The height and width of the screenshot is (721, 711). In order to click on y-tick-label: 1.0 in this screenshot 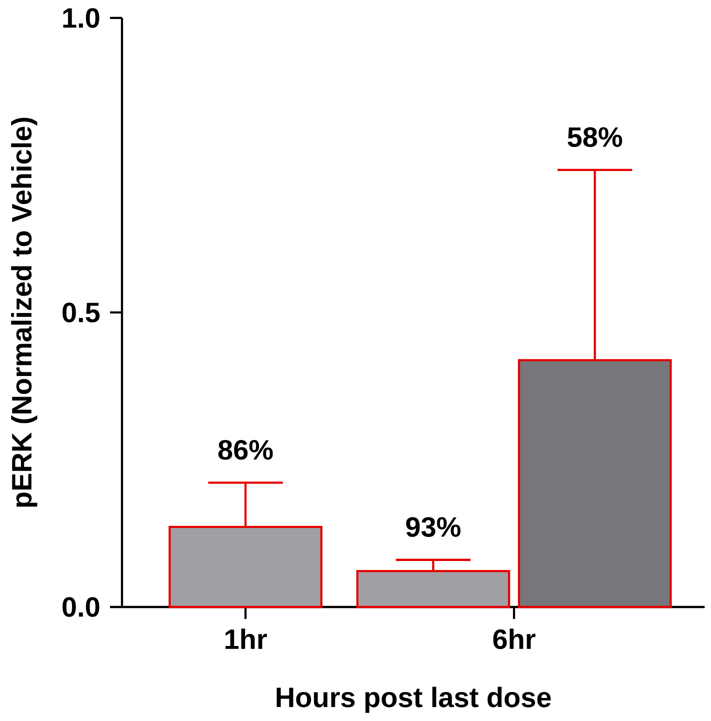, I will do `click(81, 18)`.